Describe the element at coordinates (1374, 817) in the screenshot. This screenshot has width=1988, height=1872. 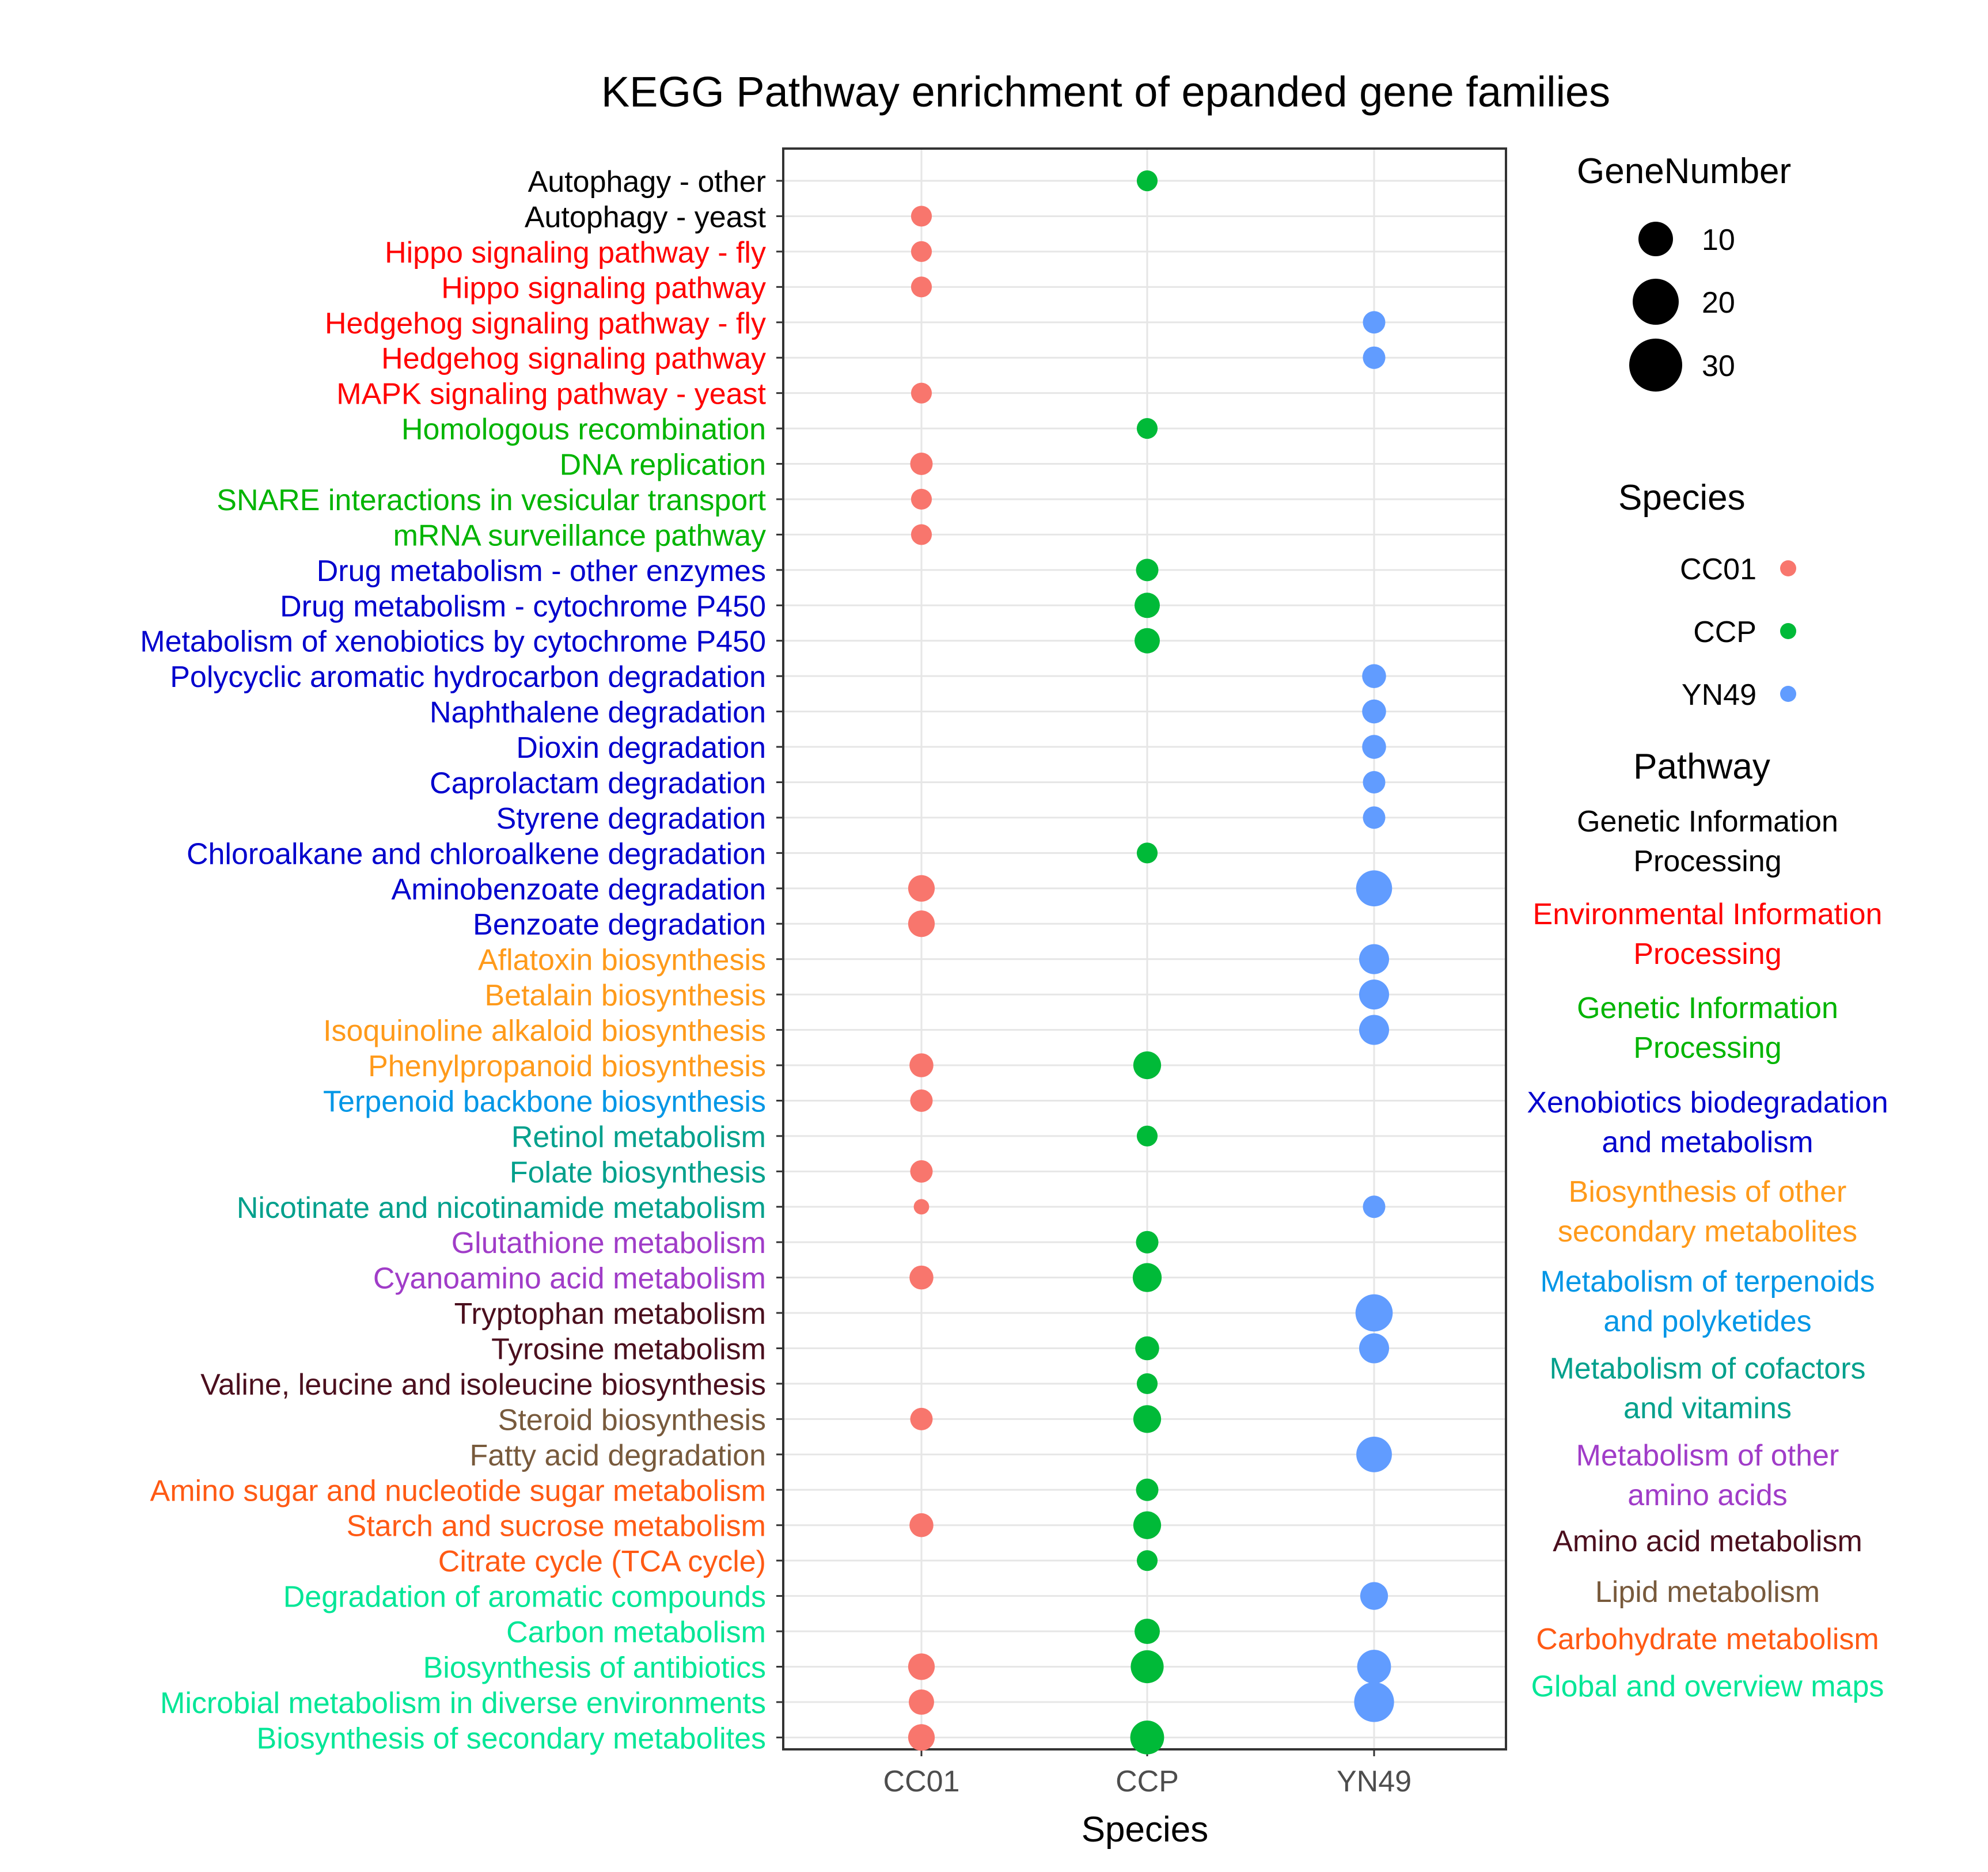
I see `point-yn49-styrene-degradation` at that location.